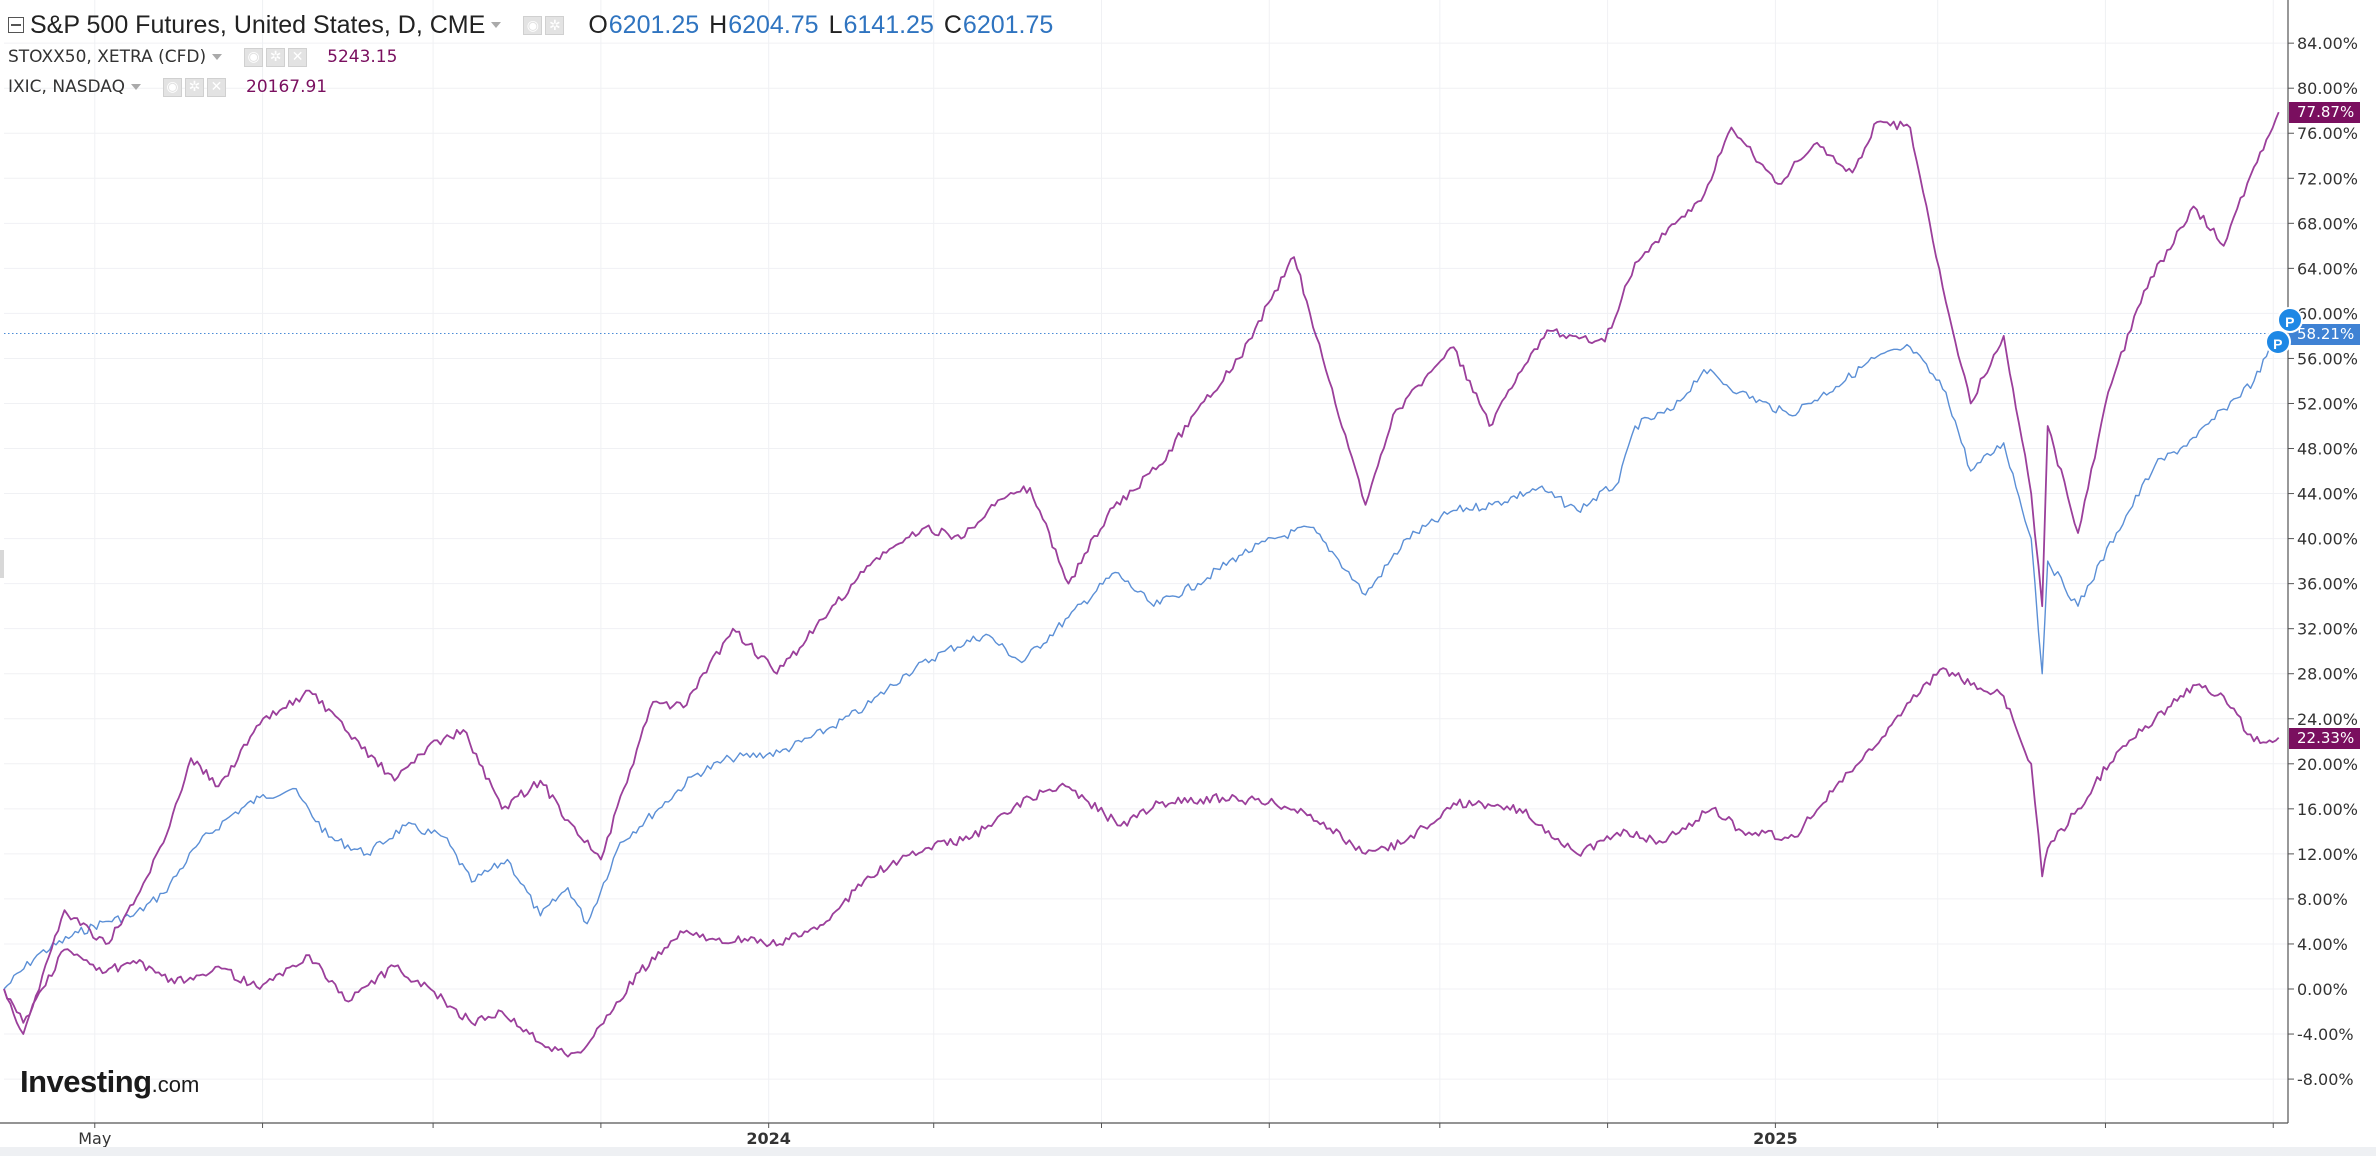 Image resolution: width=2376 pixels, height=1156 pixels. What do you see at coordinates (362, 57) in the screenshot?
I see `stoxx50-value: 5243.15` at bounding box center [362, 57].